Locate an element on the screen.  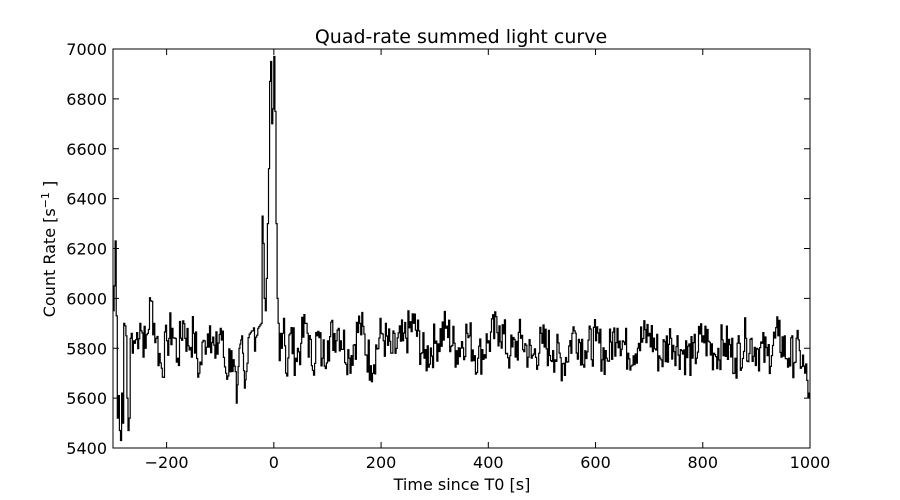
y-tick-label: 6200 is located at coordinates (86, 249).